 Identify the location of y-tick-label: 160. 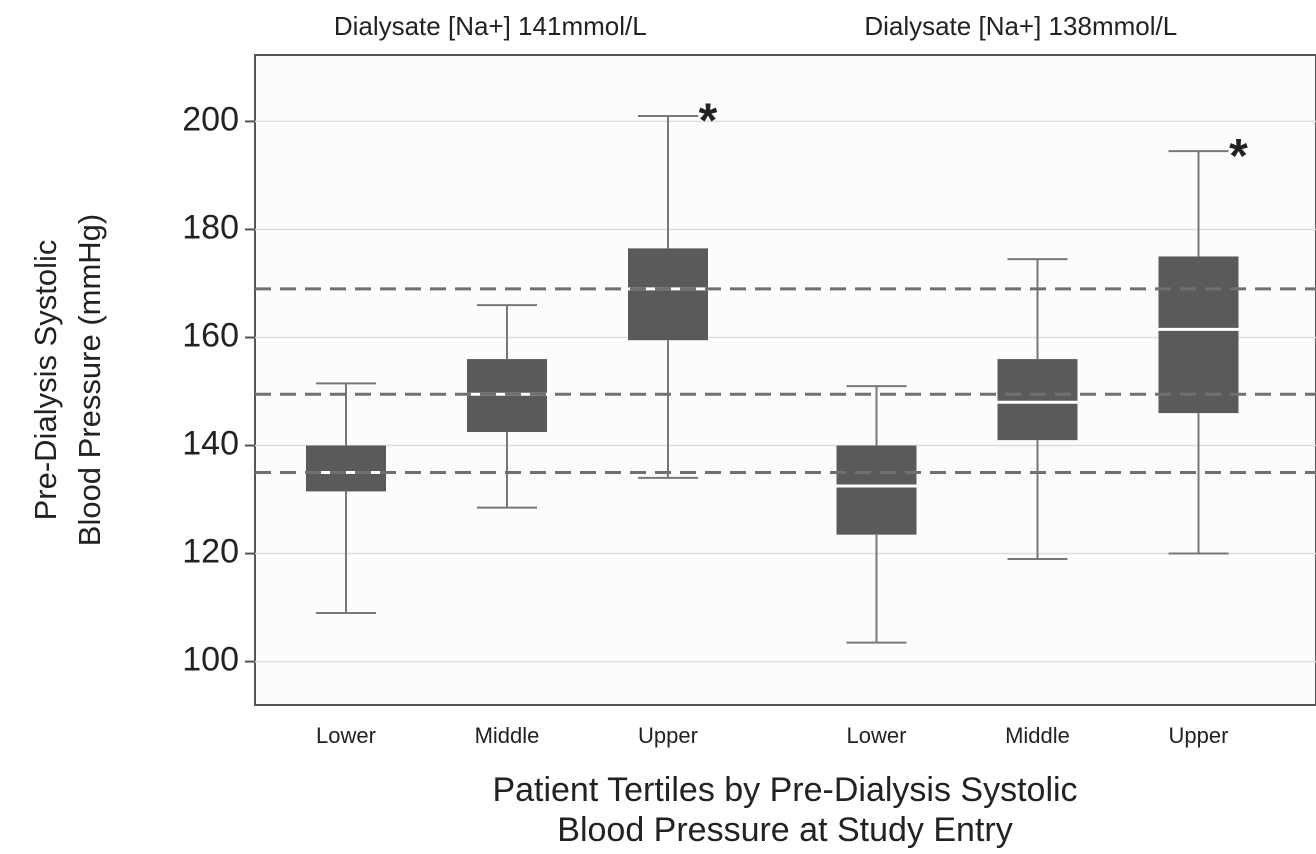
(210, 335).